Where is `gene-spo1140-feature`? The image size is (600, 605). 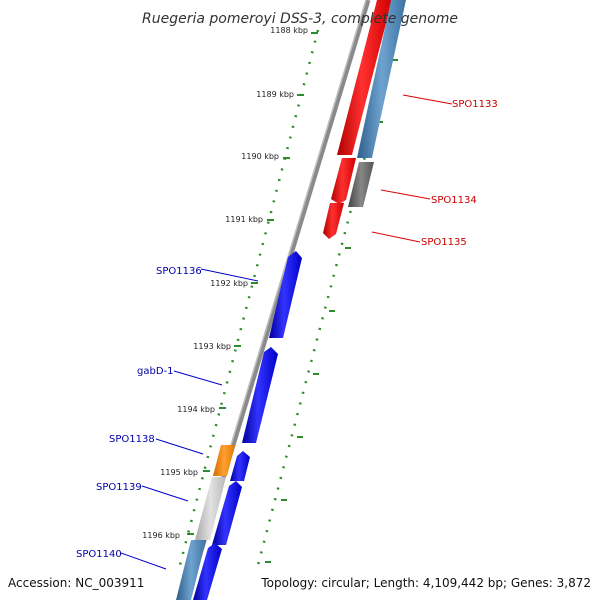 gene-spo1140-feature is located at coordinates (207, 571).